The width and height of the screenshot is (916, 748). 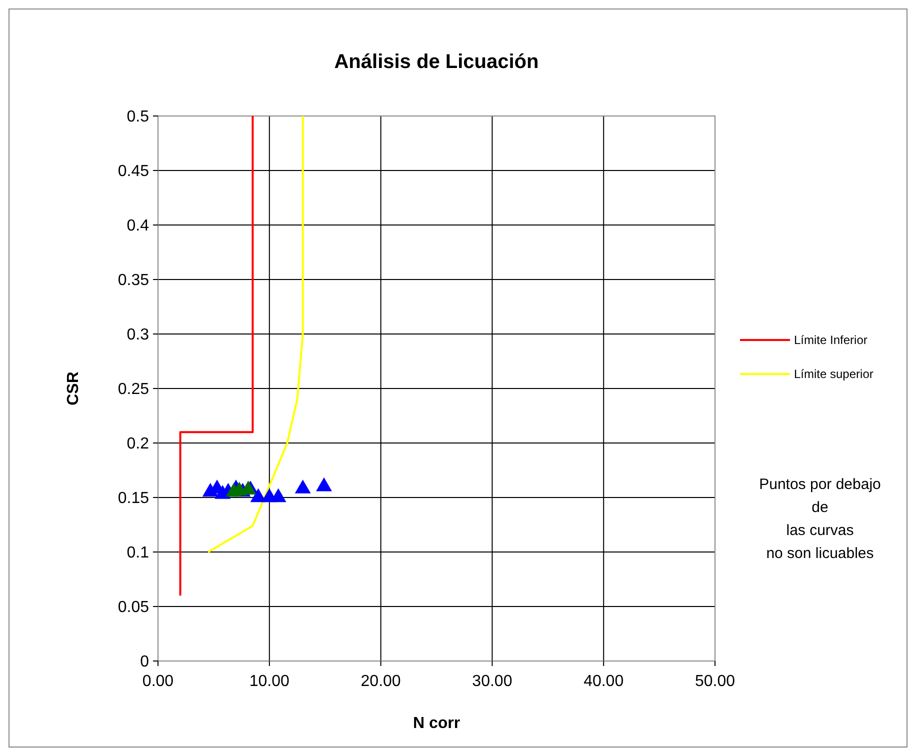 I want to click on y-tick-label: 0.2, so click(x=138, y=444).